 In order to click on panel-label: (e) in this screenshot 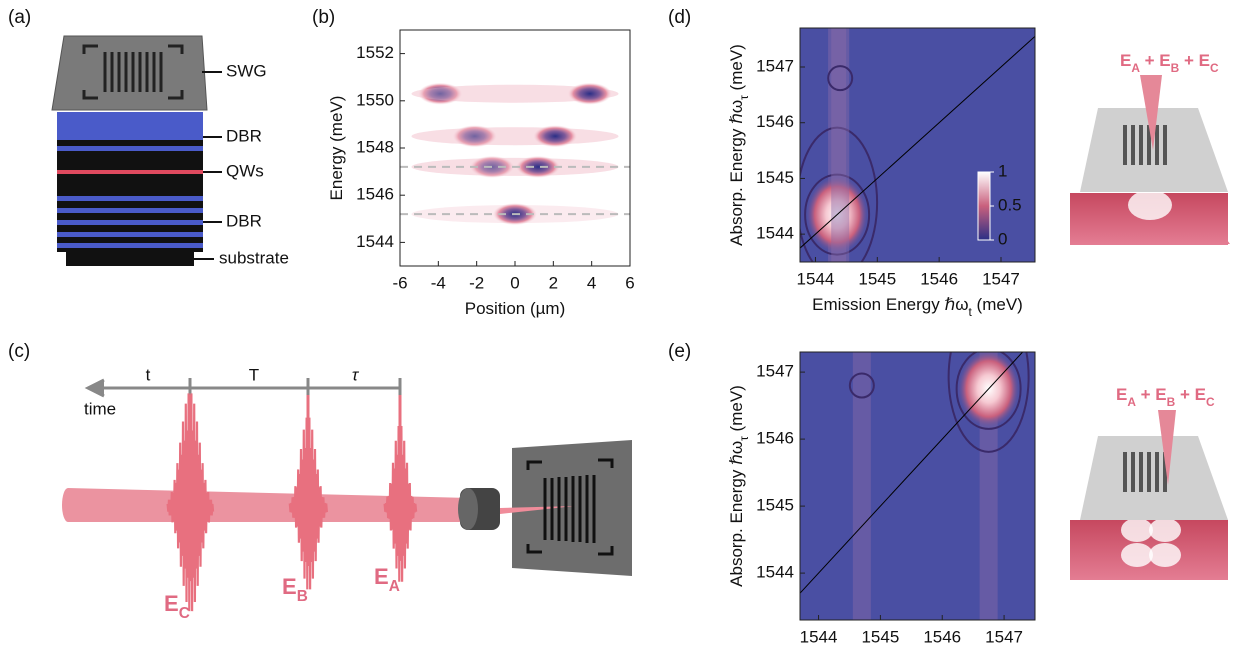, I will do `click(679, 351)`.